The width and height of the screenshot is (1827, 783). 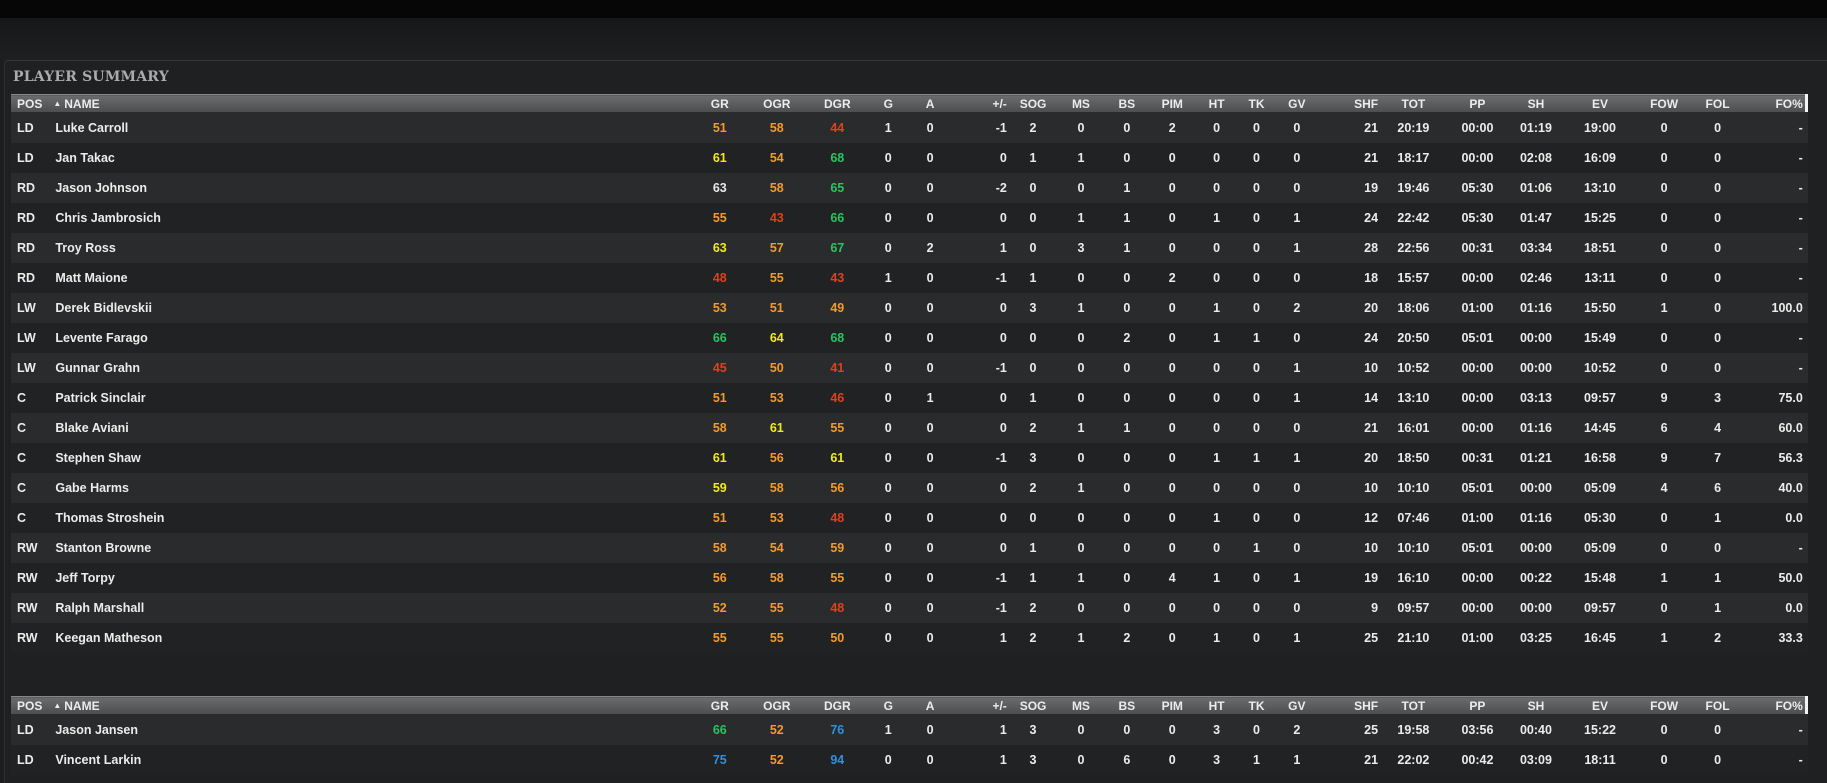 I want to click on cell-name: Ralph Marshall, so click(x=372, y=608).